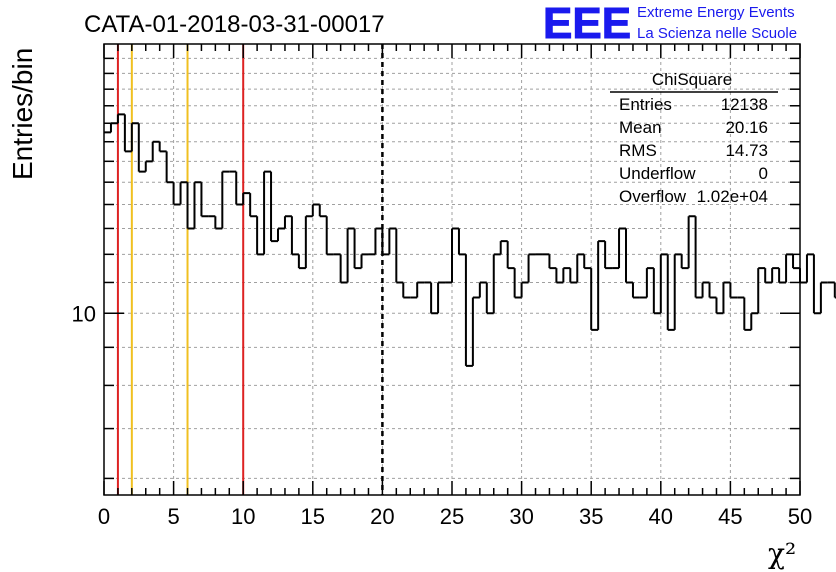 The image size is (836, 572). What do you see at coordinates (657, 173) in the screenshot?
I see `stats-label: Underflow` at bounding box center [657, 173].